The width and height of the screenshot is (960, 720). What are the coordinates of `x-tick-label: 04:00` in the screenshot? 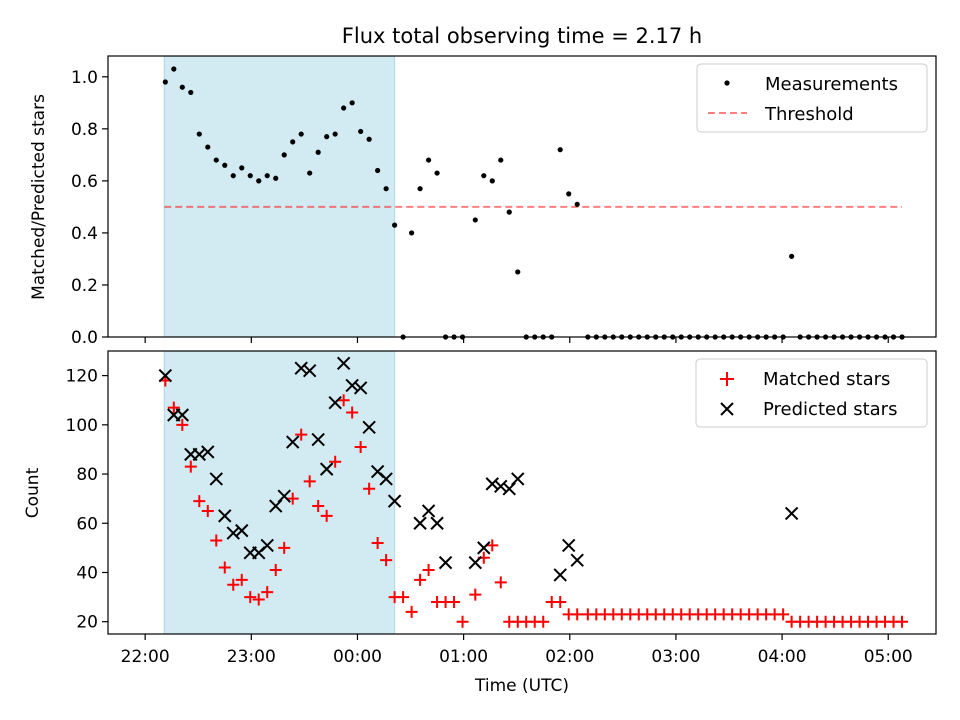 It's located at (782, 657).